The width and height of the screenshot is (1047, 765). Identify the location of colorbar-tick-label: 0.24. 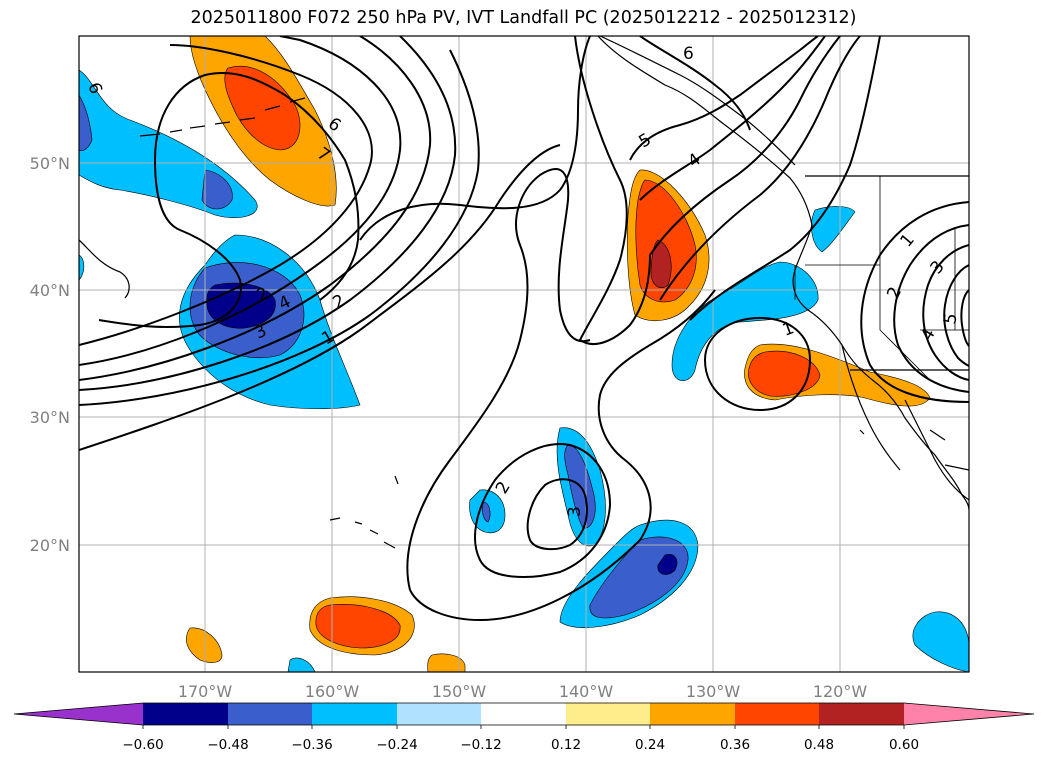
(650, 745).